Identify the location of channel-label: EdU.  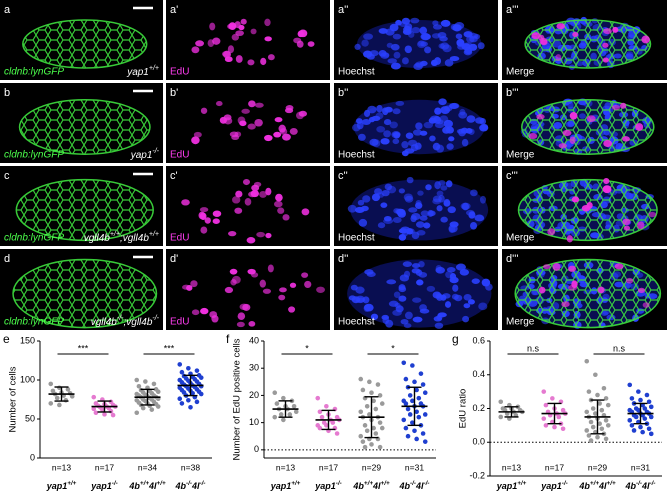
(179, 155).